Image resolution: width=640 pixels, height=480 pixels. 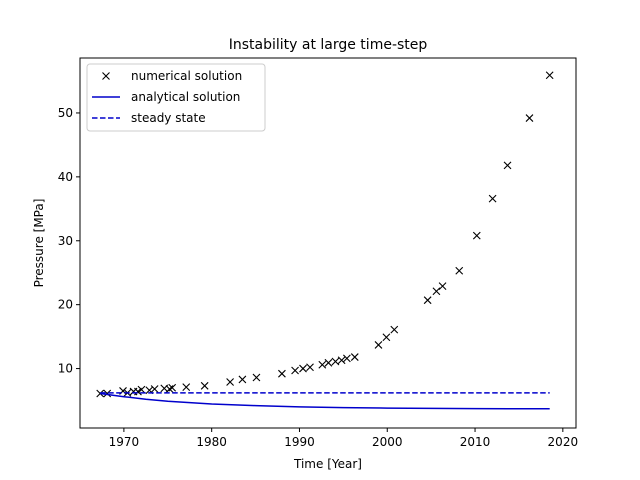 What do you see at coordinates (168, 118) in the screenshot?
I see `legend-label: steady state` at bounding box center [168, 118].